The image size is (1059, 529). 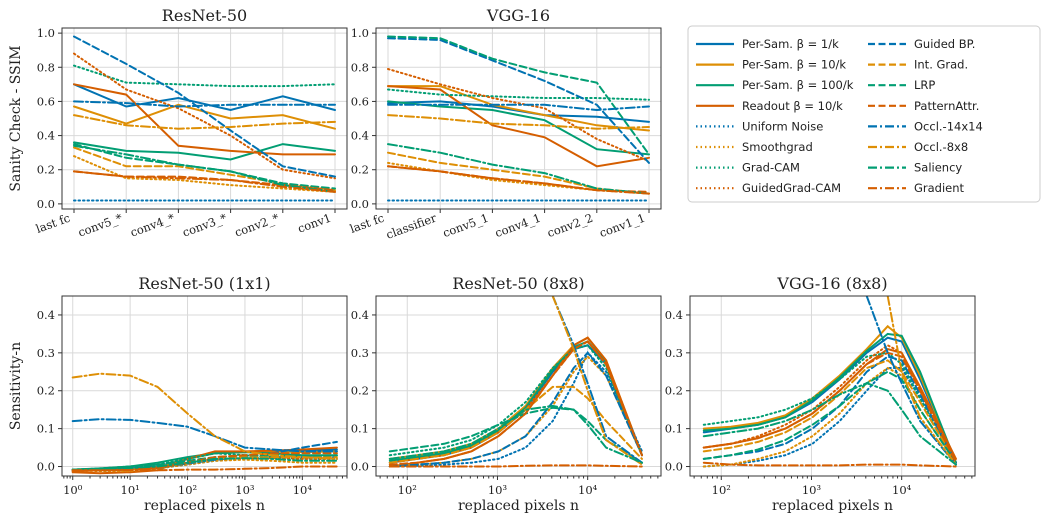 What do you see at coordinates (518, 173) in the screenshot?
I see `series-line-int-grad-` at bounding box center [518, 173].